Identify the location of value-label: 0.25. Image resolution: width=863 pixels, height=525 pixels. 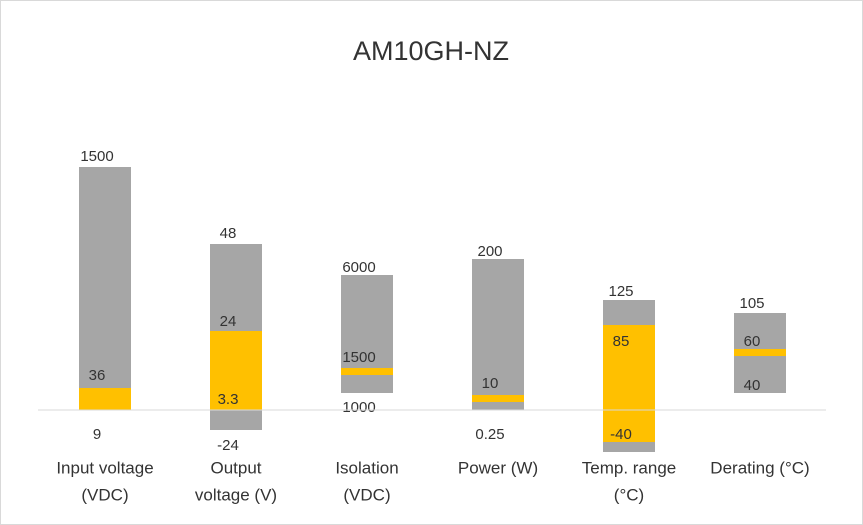
(489, 434).